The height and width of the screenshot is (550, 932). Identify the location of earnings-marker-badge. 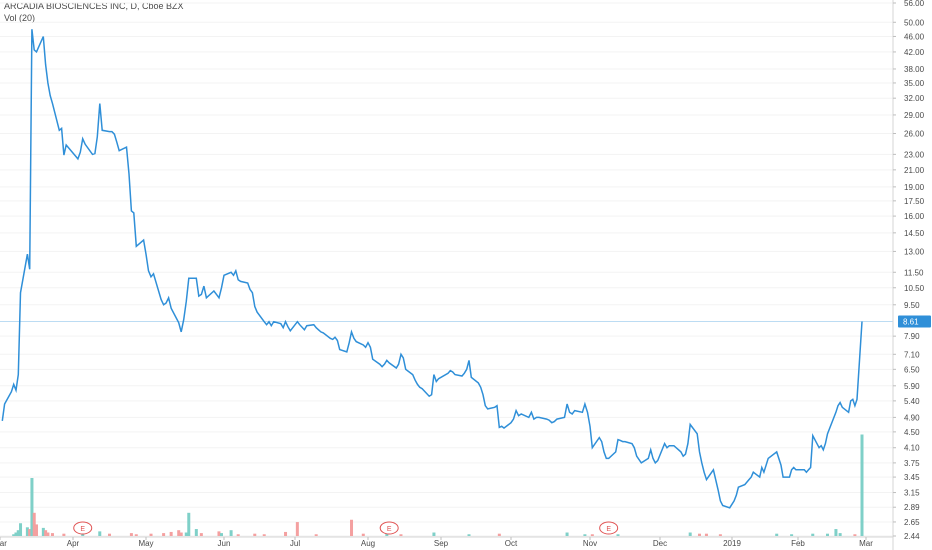
(609, 528).